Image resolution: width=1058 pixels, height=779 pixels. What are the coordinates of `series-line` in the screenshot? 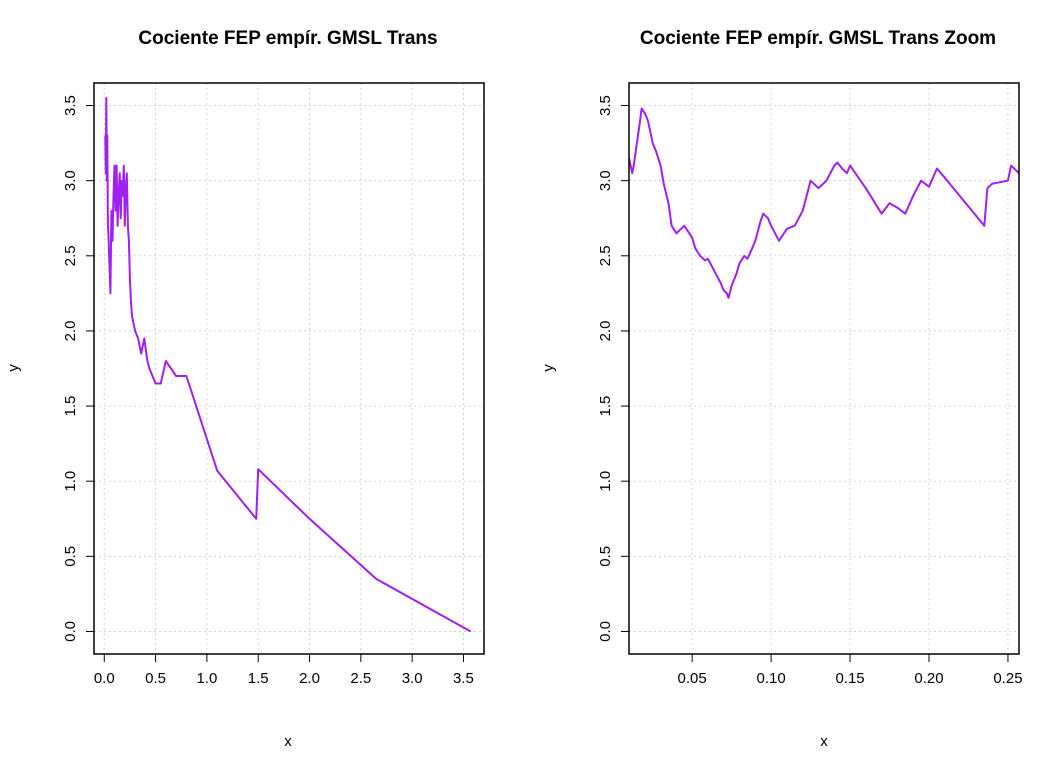 It's located at (824, 203).